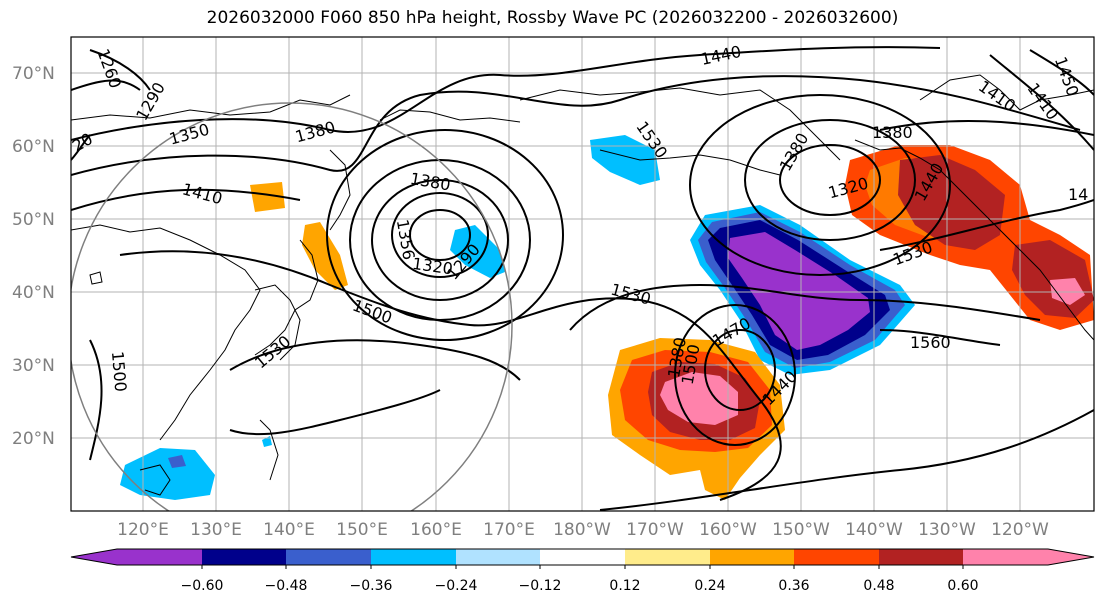  I want to click on latitude-labels: 70°N 60°N 50°N 40°N 30°N 20°N, so click(33, 256).